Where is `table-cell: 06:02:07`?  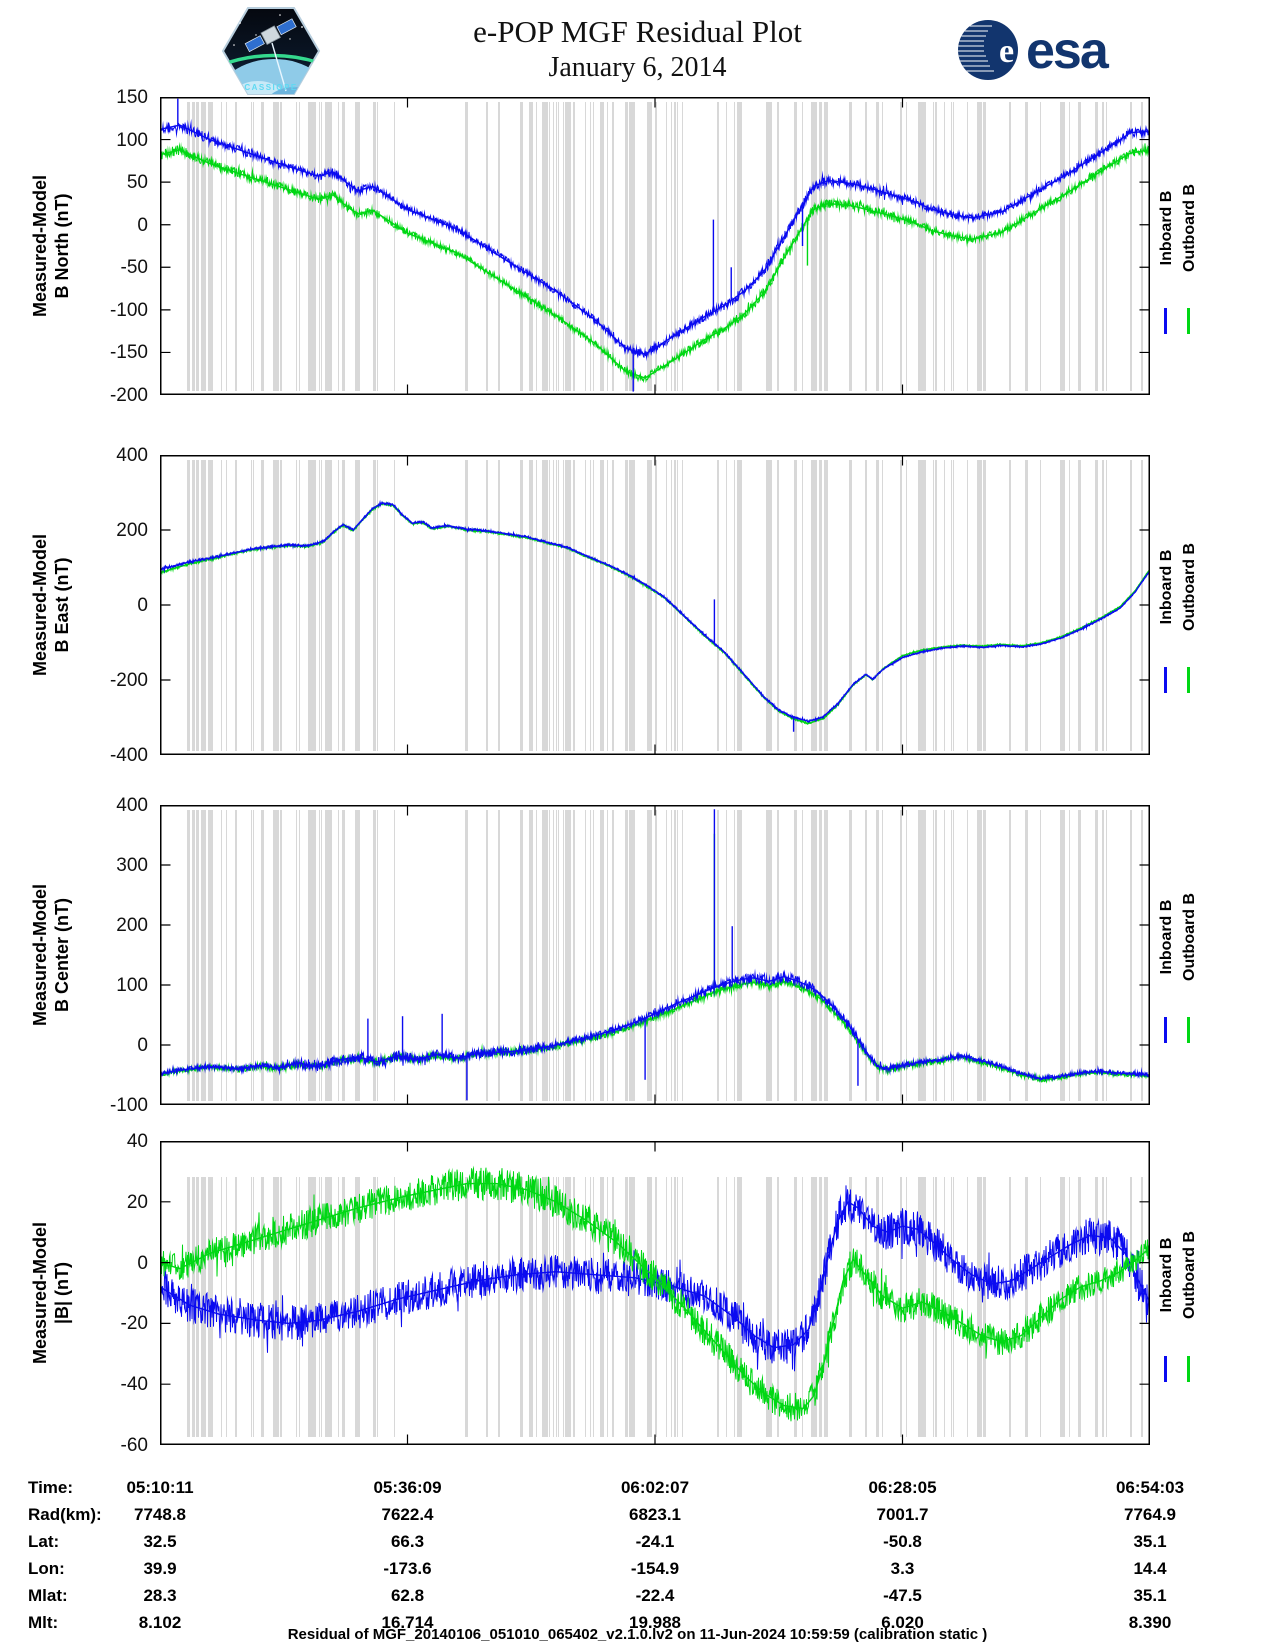
table-cell: 06:02:07 is located at coordinates (655, 1487).